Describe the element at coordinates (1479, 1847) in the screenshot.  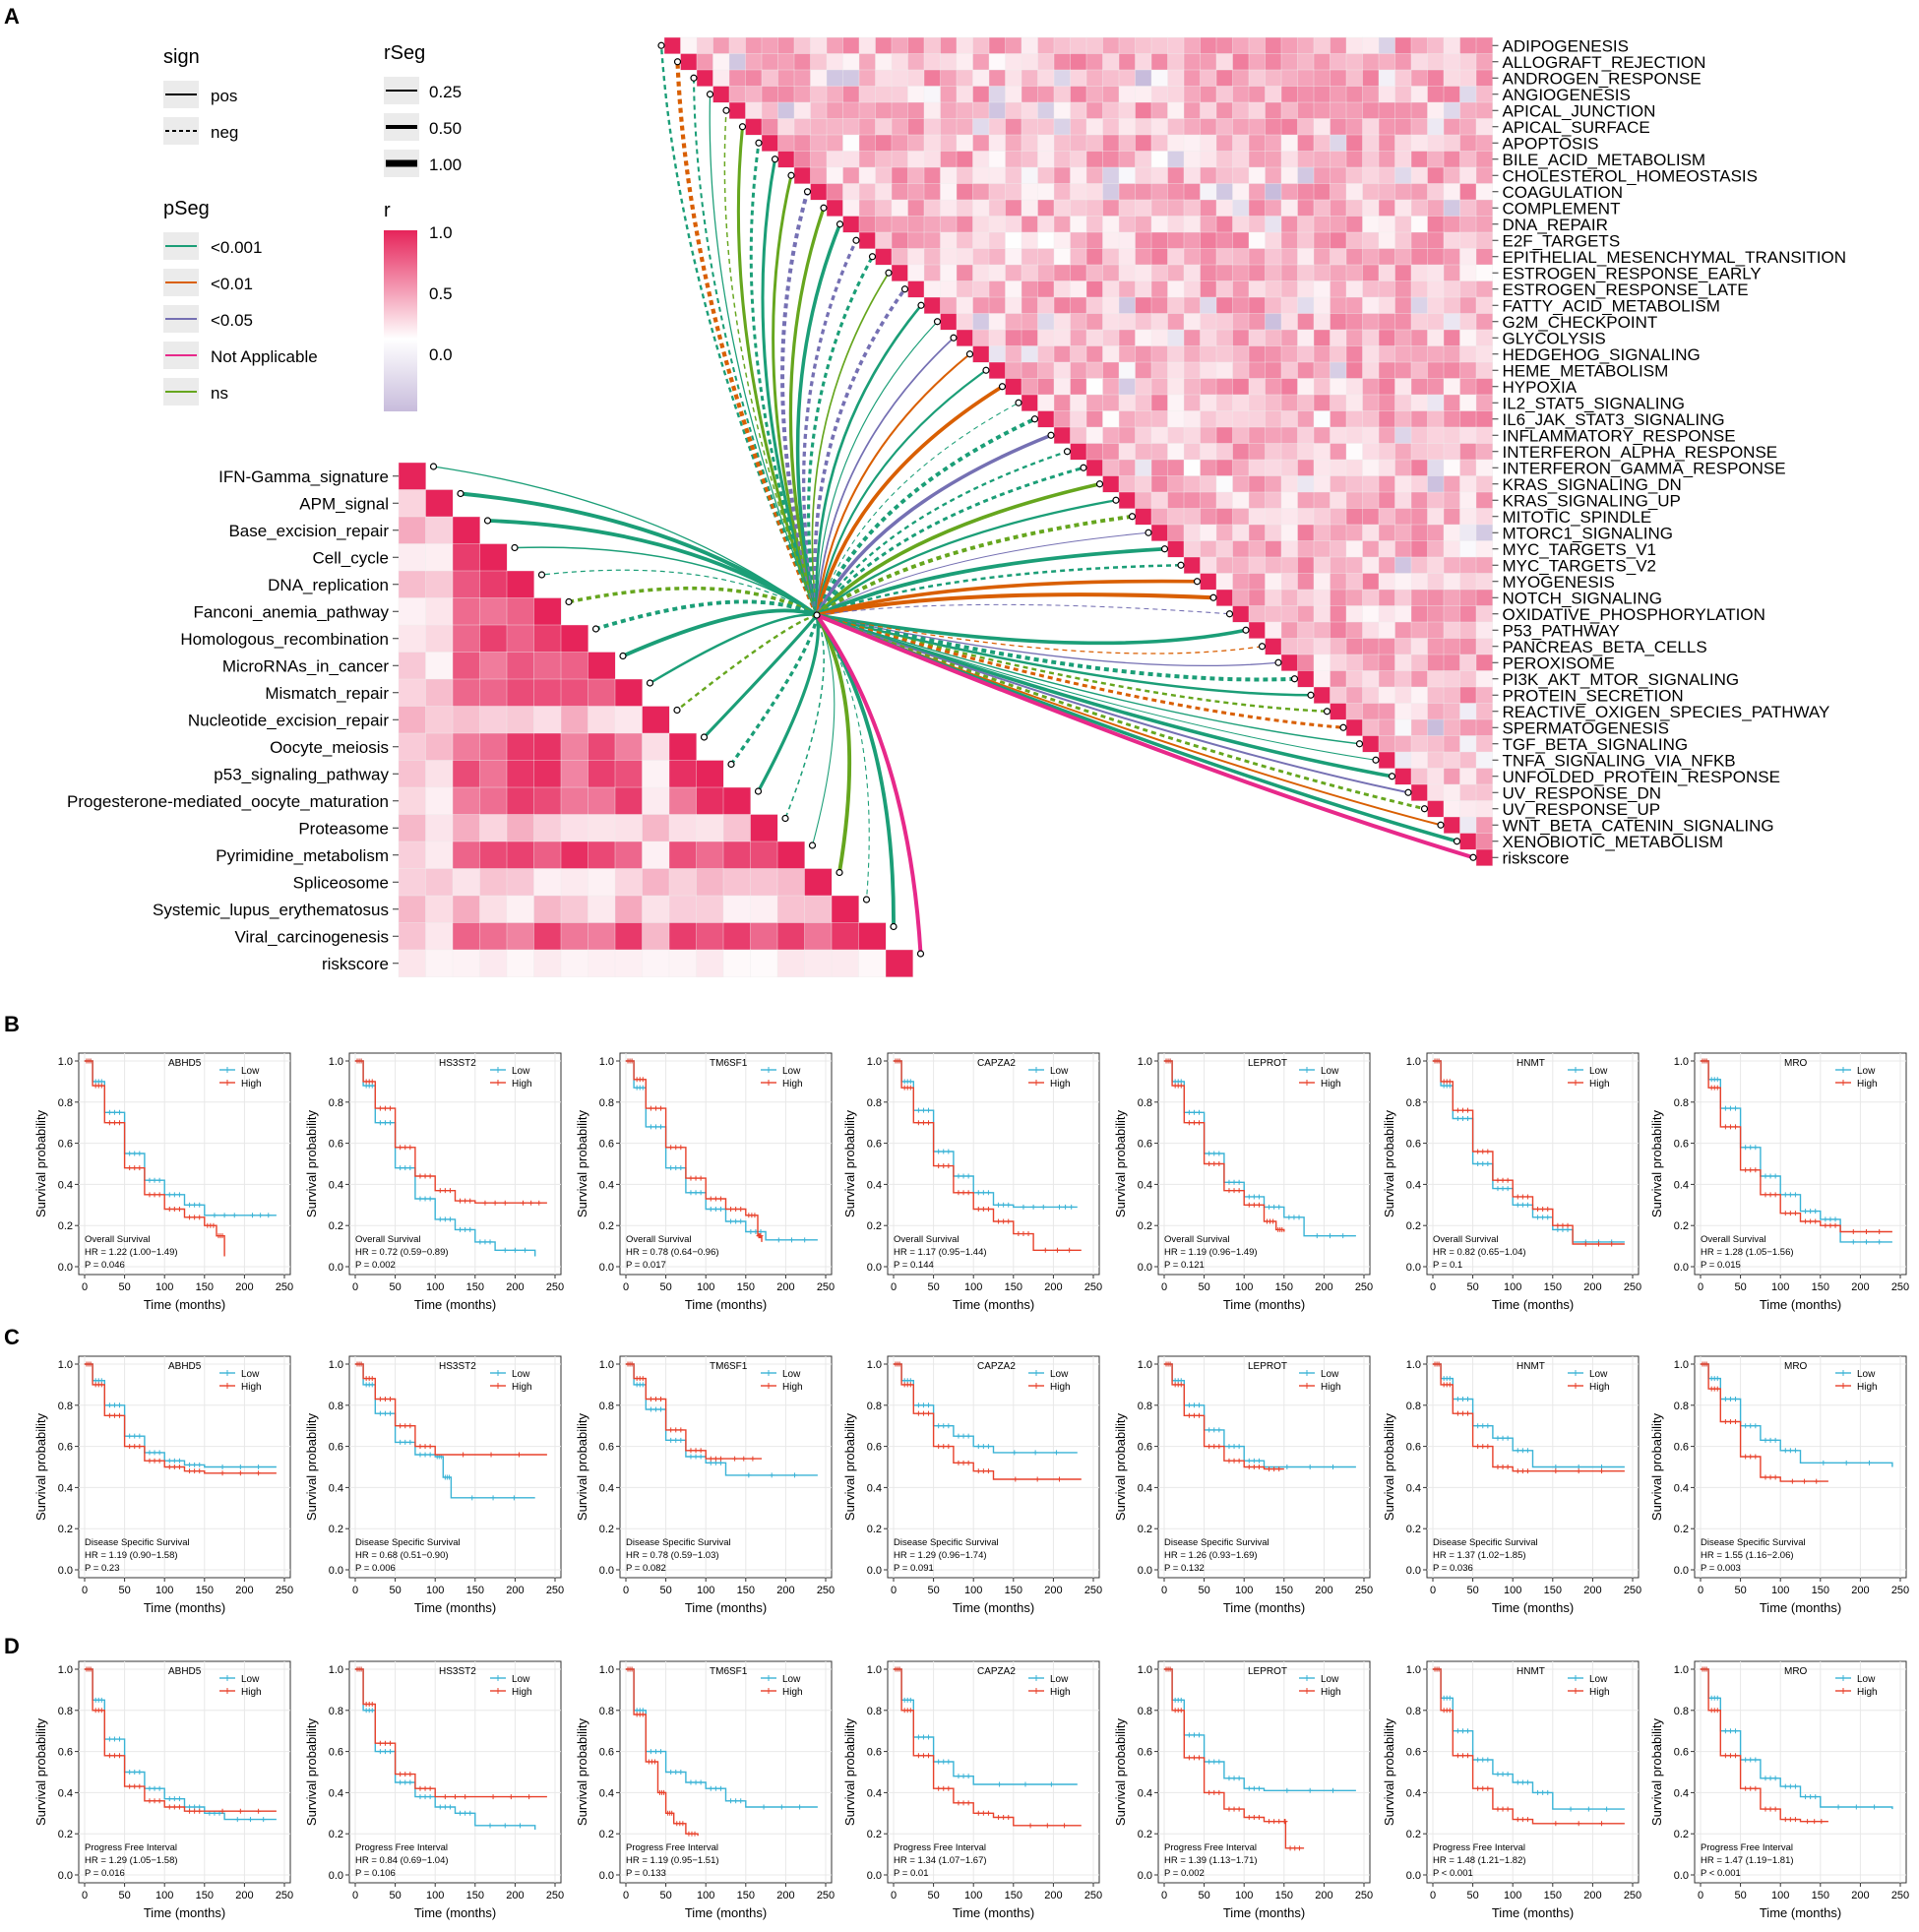
I see `km-endpoint-label: Progress Free Interval` at that location.